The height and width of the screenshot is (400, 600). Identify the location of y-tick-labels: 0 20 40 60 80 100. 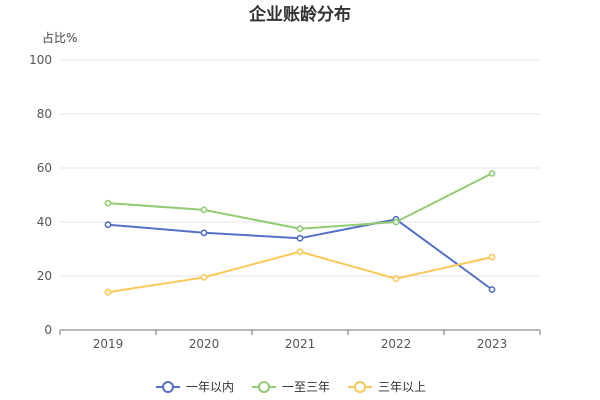
(40, 195).